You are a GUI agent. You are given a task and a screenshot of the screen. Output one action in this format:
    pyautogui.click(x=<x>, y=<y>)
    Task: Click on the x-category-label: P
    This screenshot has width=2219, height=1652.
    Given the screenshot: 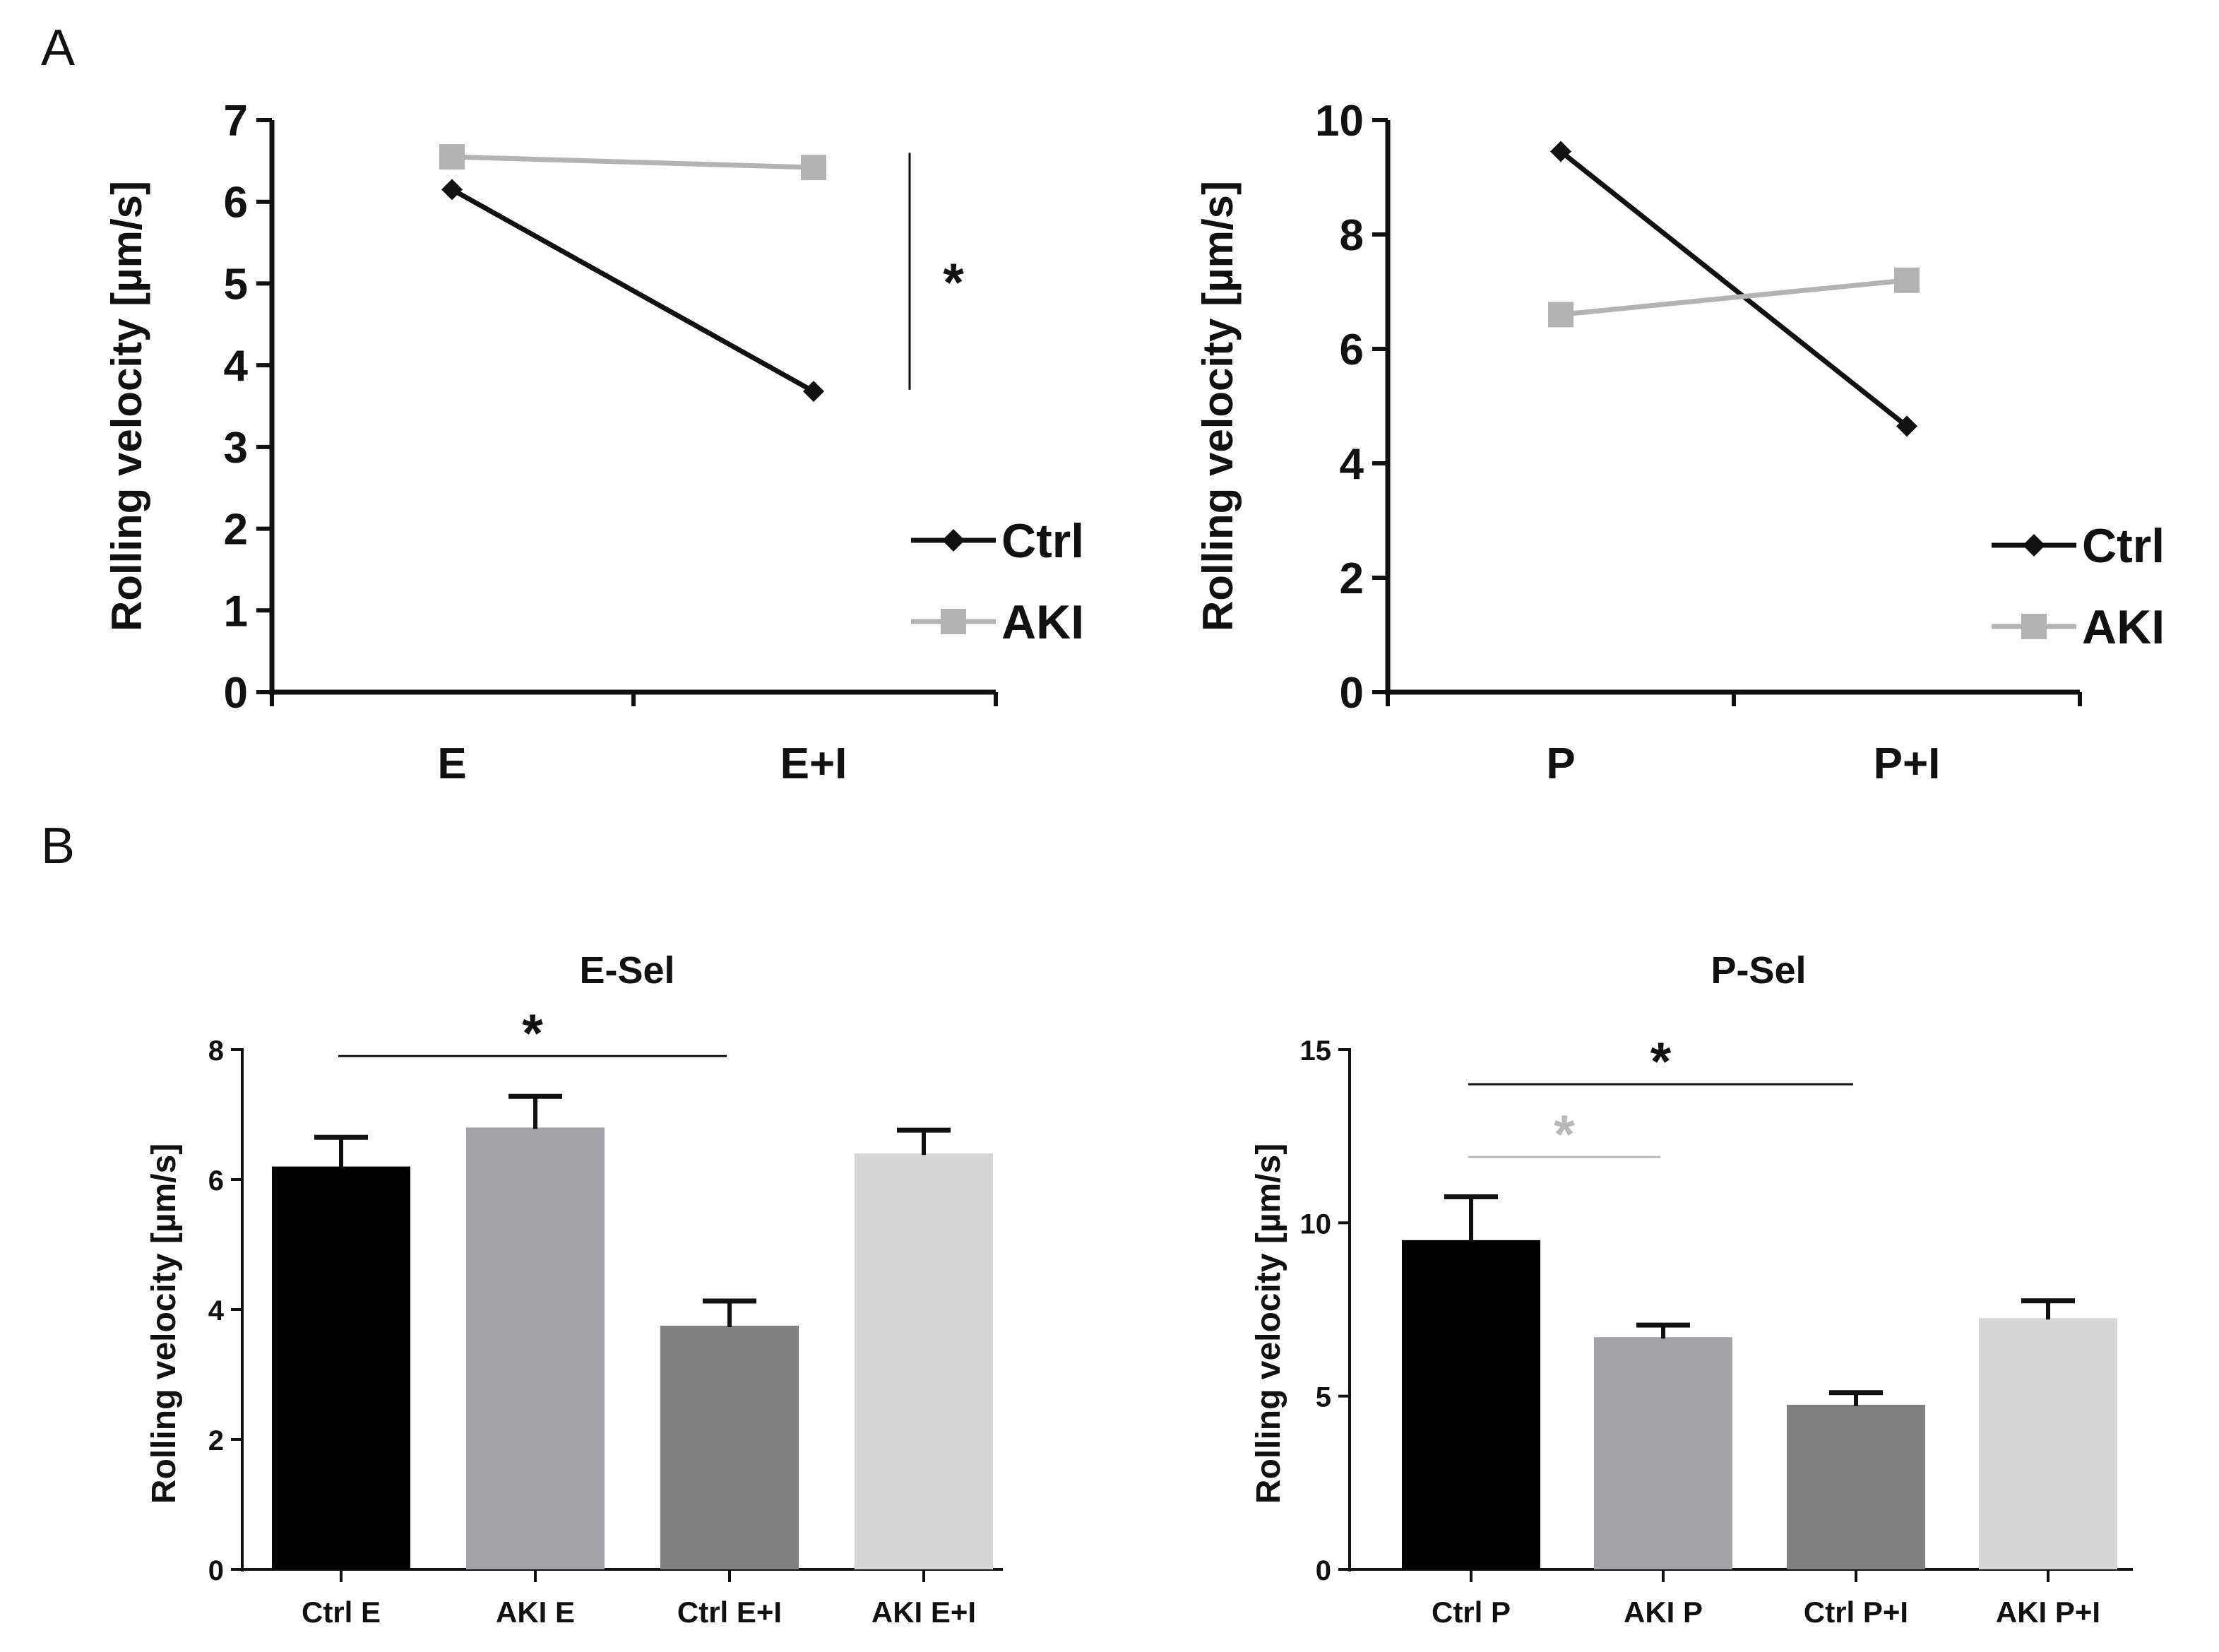 What is the action you would take?
    pyautogui.click(x=1560, y=763)
    